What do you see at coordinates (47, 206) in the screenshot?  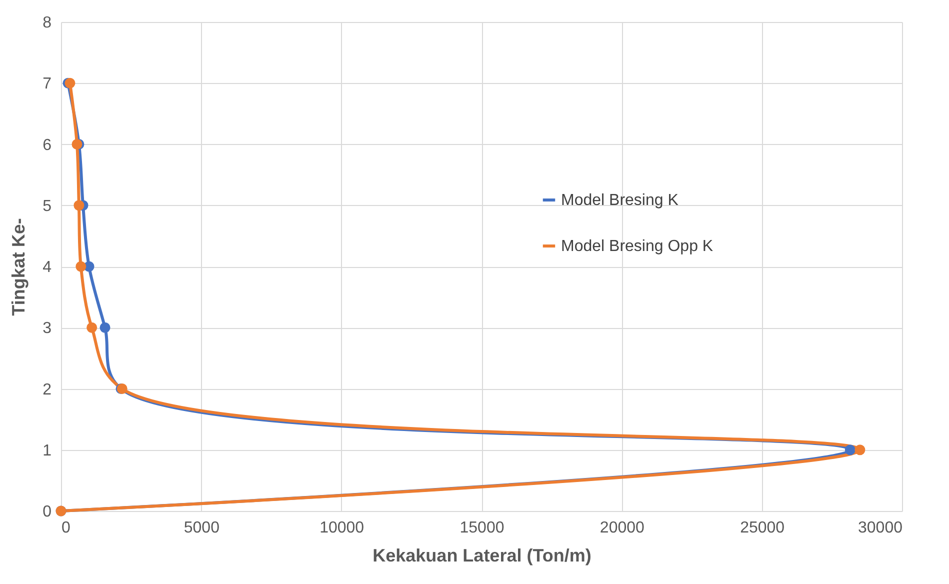 I see `y-tick-label: 5` at bounding box center [47, 206].